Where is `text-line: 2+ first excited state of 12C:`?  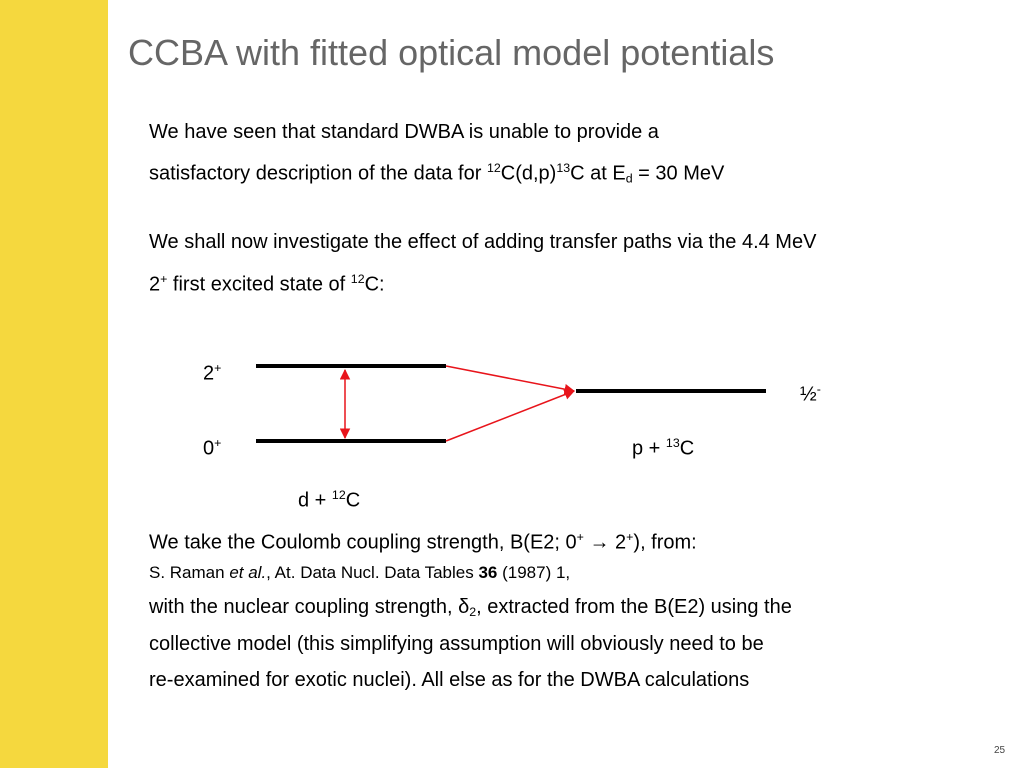
text-line: 2+ first excited state of 12C: is located at coordinates (267, 281).